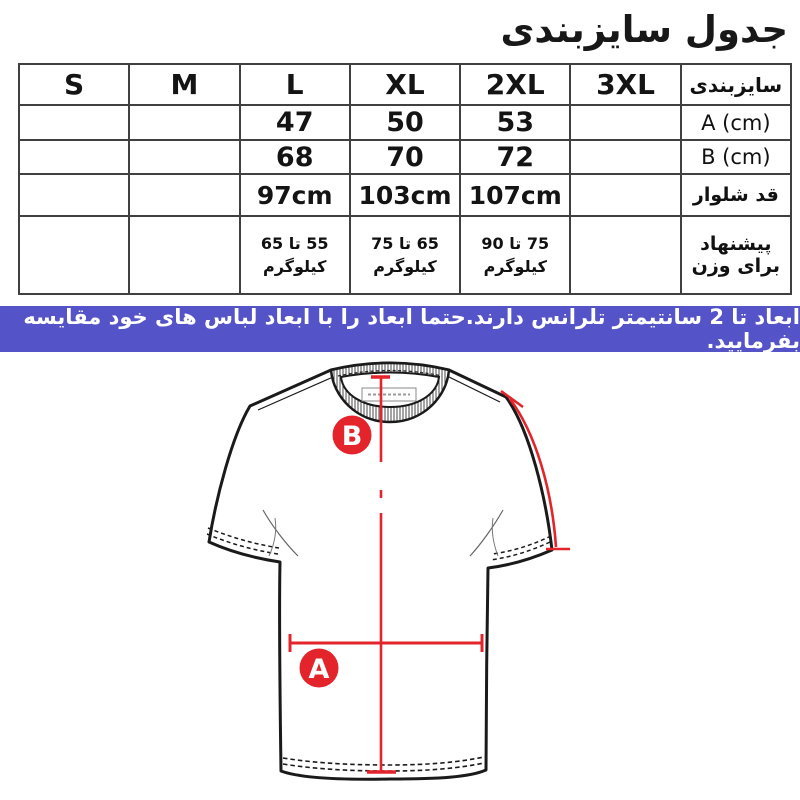 The image size is (800, 800). Describe the element at coordinates (533, 473) in the screenshot. I see `sleeve-measure-curve` at that location.